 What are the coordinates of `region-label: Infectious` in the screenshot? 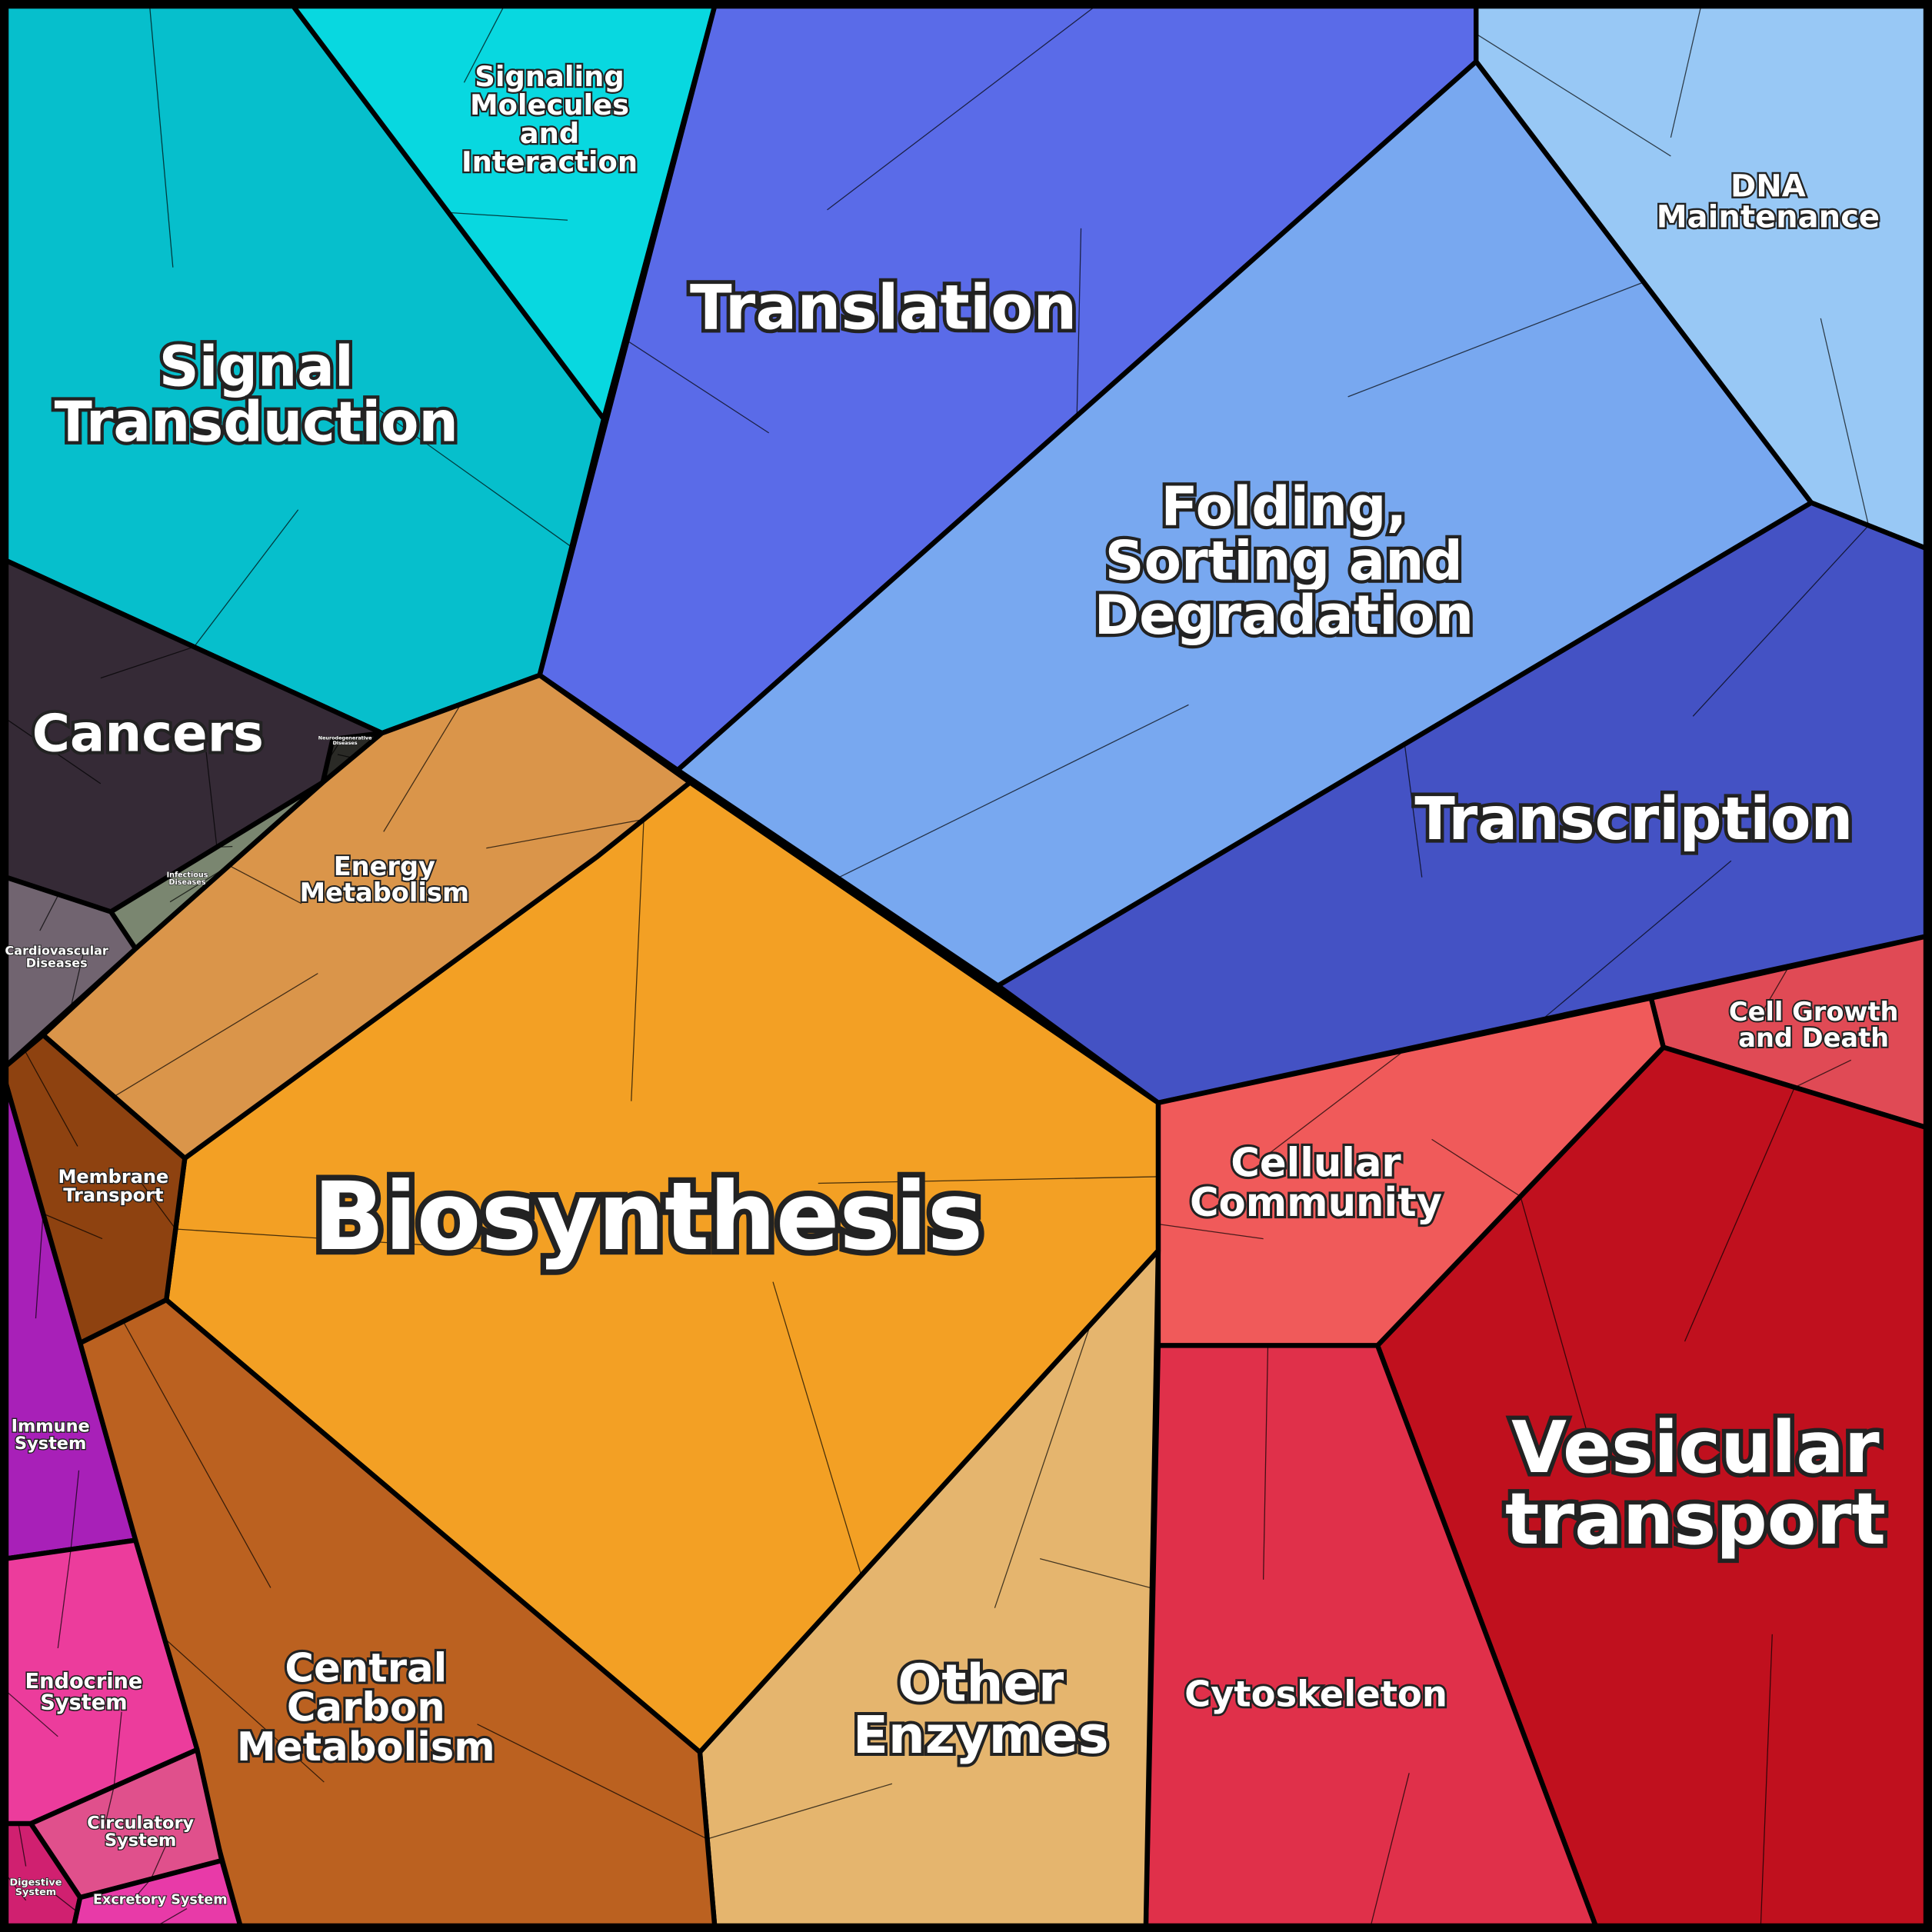 It's located at (187, 875).